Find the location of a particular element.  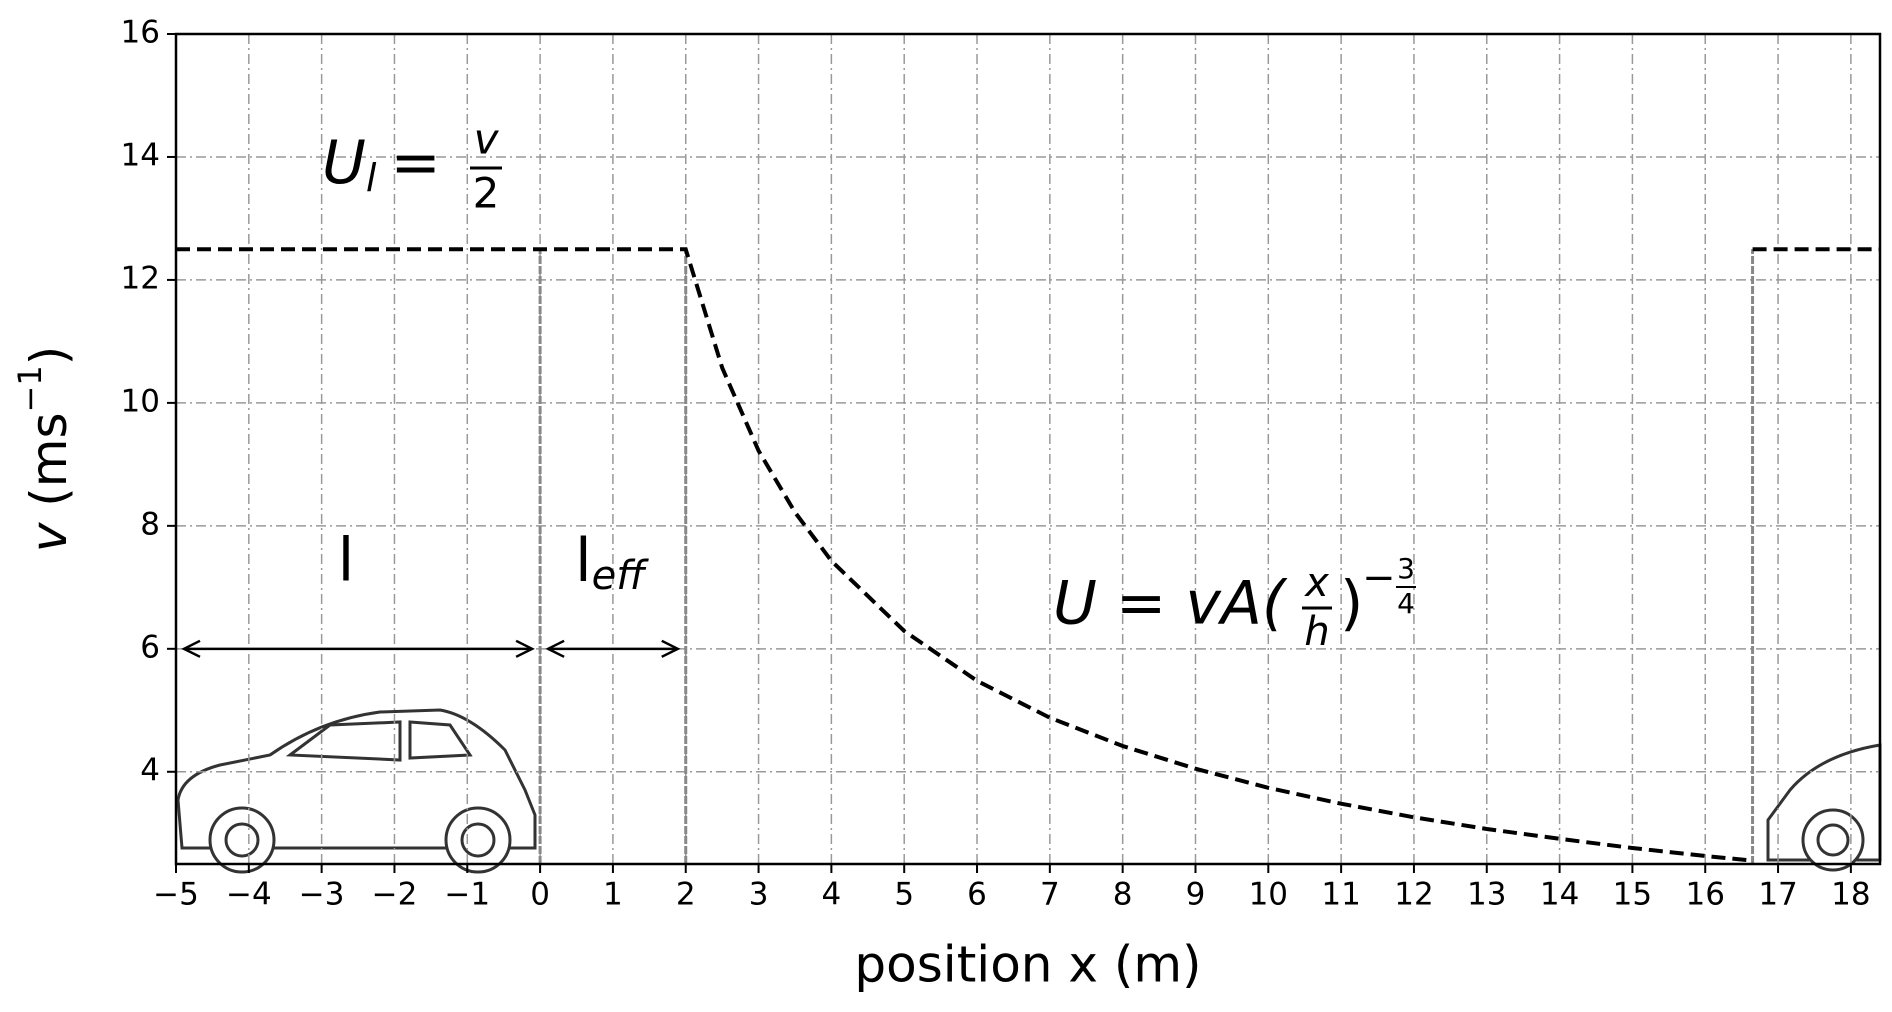

y-label-var: v is located at coordinates (49, 536).